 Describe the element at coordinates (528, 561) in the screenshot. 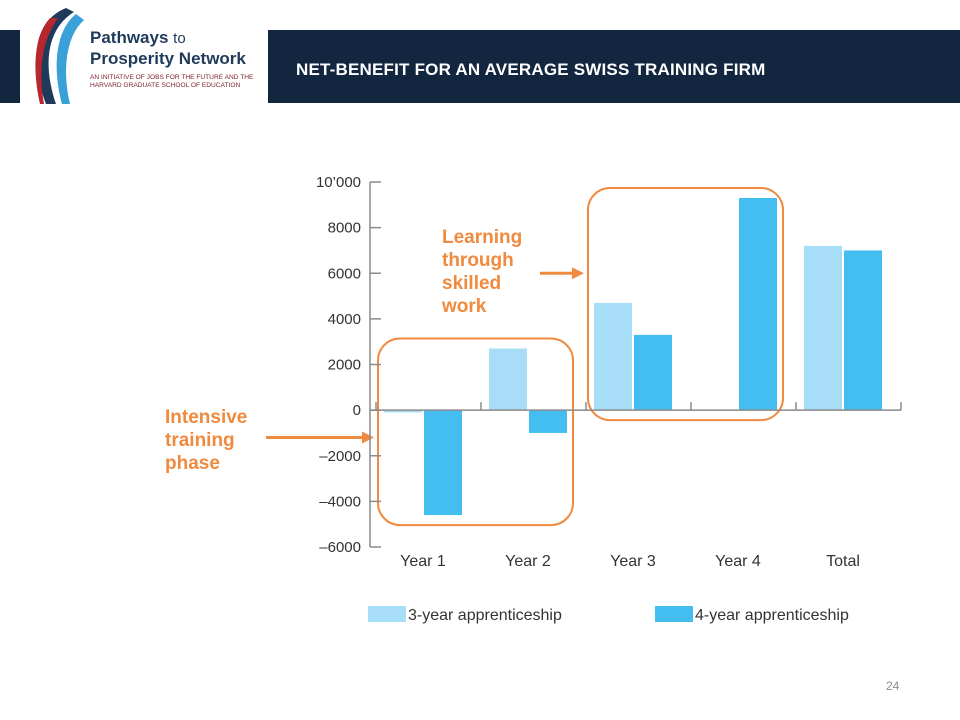

I see `x-tick-label: Year 2` at that location.